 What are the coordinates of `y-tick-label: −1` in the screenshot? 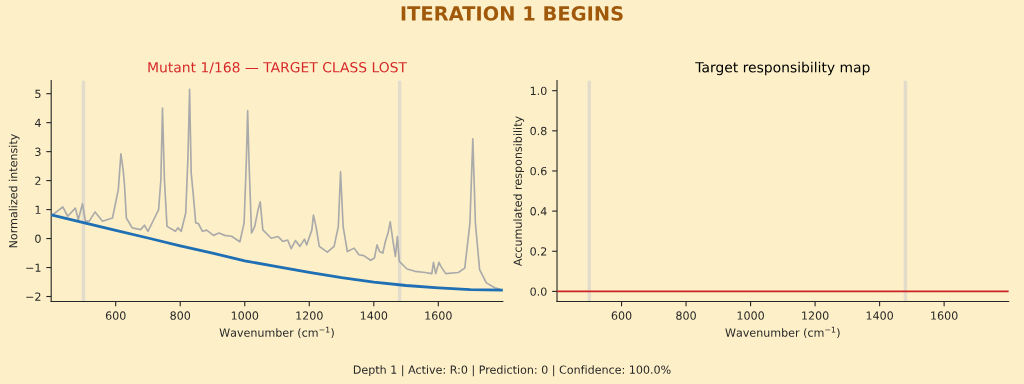 It's located at (33, 267).